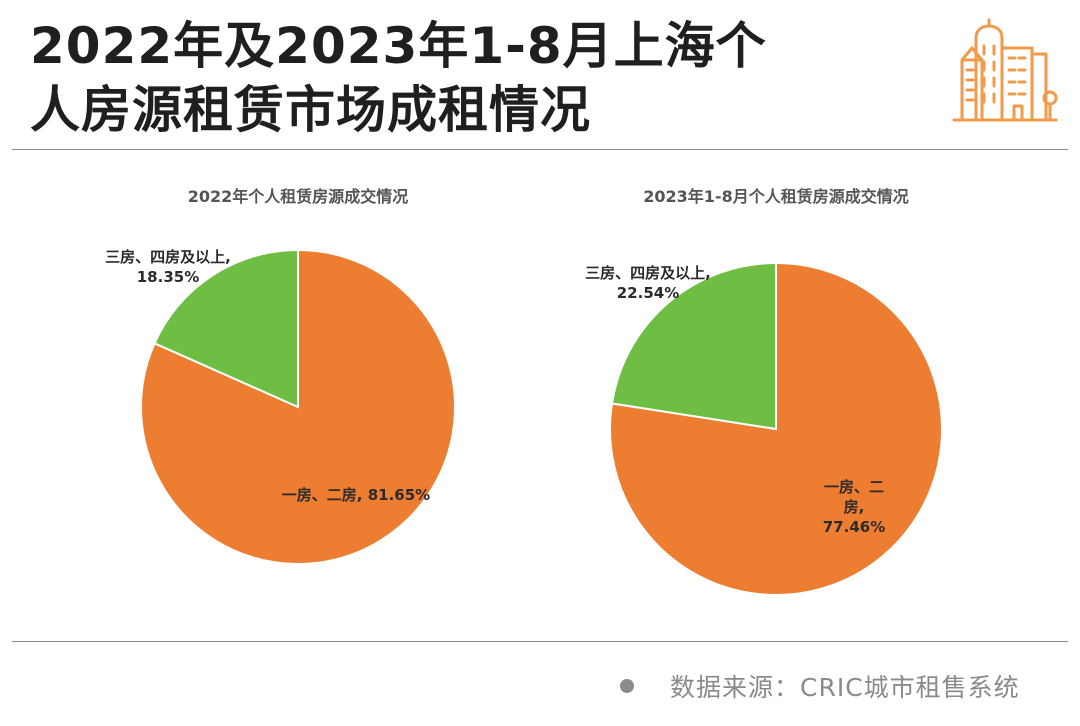 This screenshot has width=1080, height=726. What do you see at coordinates (845, 687) in the screenshot?
I see `data-source-text: 数据来源：CRIC城市租售系统` at bounding box center [845, 687].